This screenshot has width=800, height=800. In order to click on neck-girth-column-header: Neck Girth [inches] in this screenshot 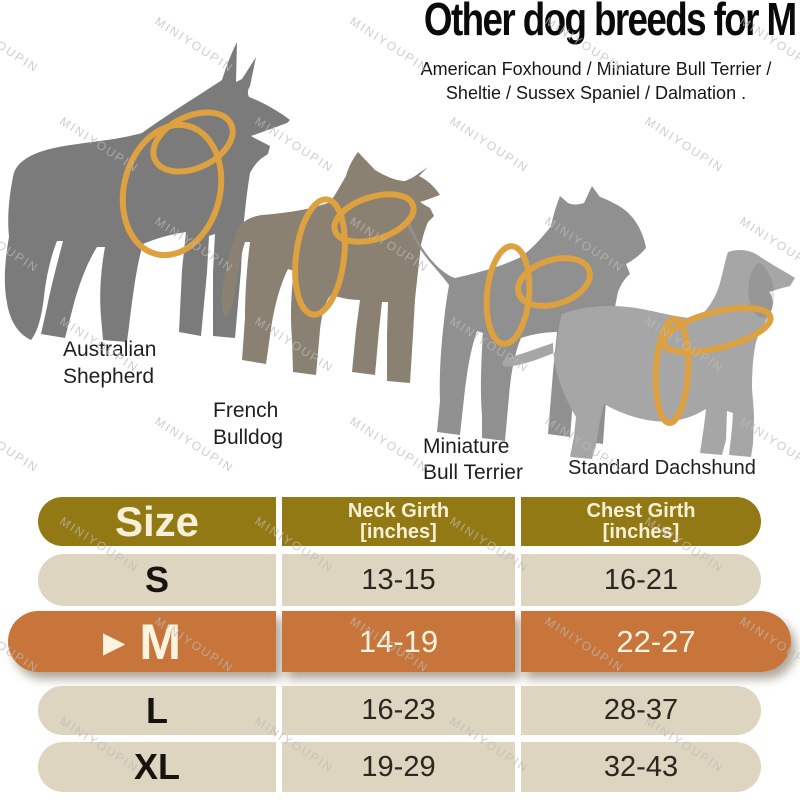, I will do `click(398, 521)`.